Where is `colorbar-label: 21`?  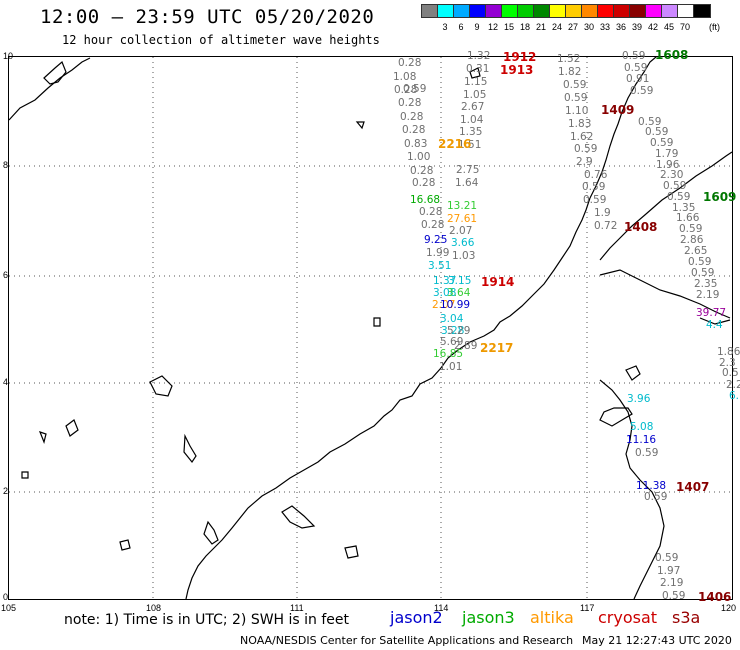
colorbar-label: 21 is located at coordinates (540, 27).